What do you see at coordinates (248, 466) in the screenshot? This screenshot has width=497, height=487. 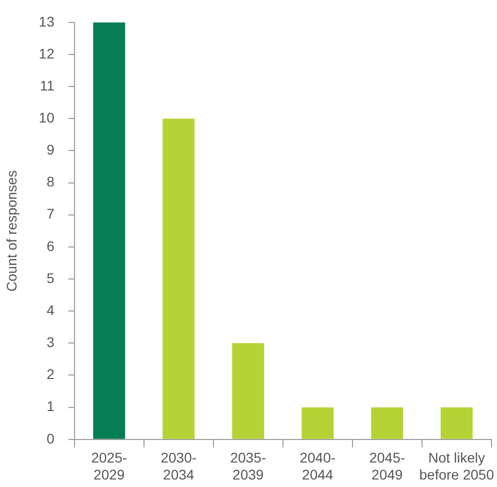 I see `x-tick-label: 2035- 2039` at bounding box center [248, 466].